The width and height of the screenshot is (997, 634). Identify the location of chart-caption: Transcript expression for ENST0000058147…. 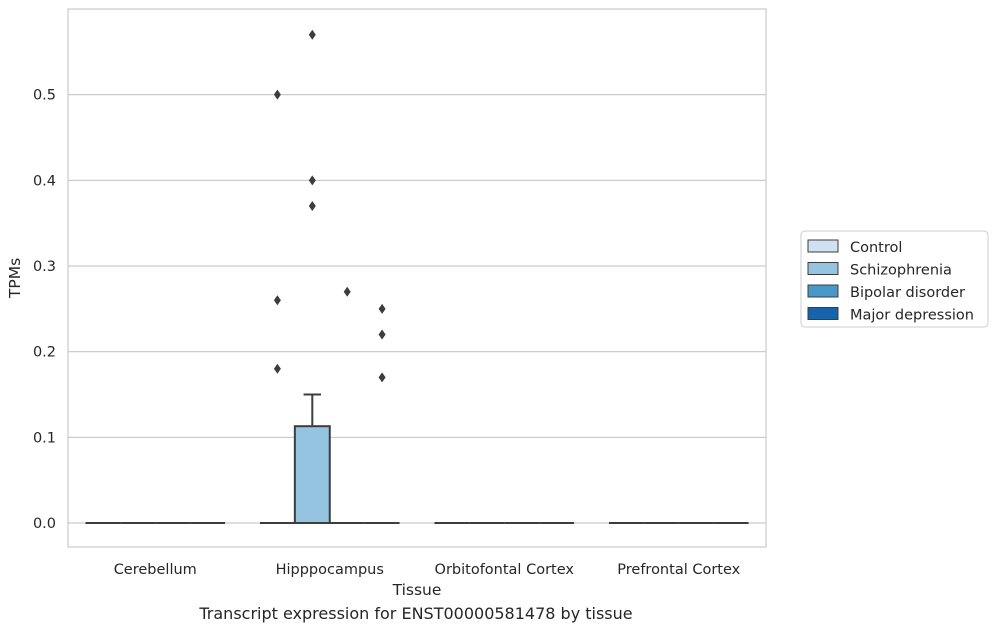
(416, 613).